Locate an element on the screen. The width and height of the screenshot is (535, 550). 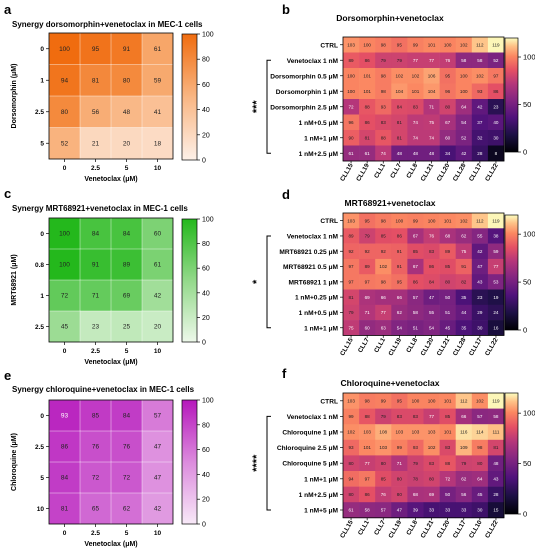
heatmap-frame is located at coordinates (423, 99).